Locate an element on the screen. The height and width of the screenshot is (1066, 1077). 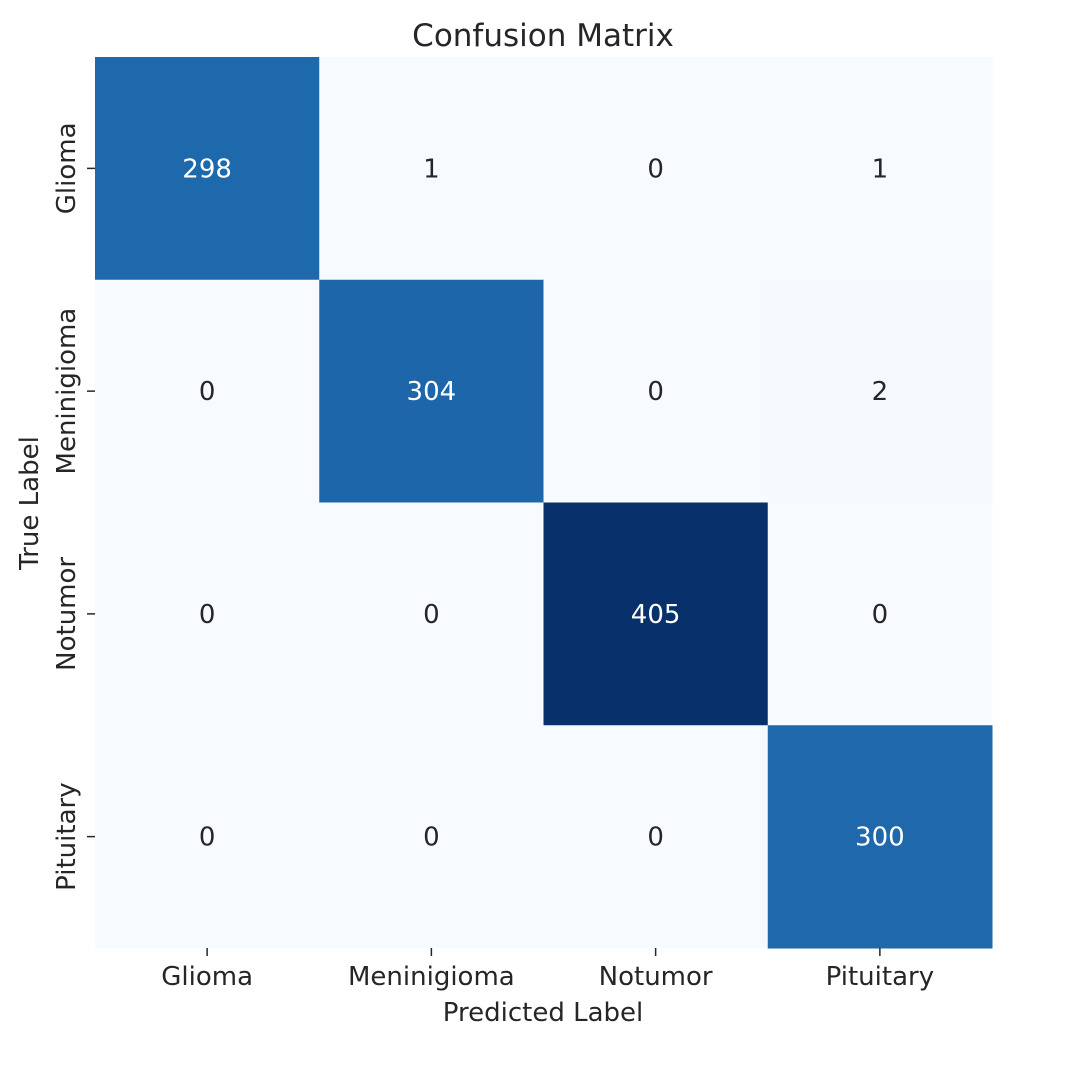
y-axis-ticks: Glioma Meninigioma Notumor Pituitary is located at coordinates (73, 506).